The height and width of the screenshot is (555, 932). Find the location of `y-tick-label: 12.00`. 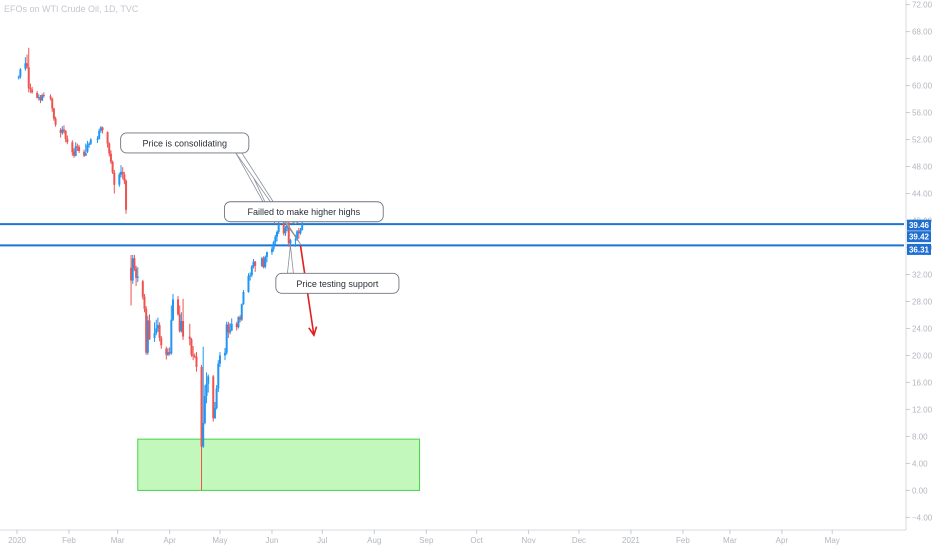

y-tick-label: 12.00 is located at coordinates (922, 409).